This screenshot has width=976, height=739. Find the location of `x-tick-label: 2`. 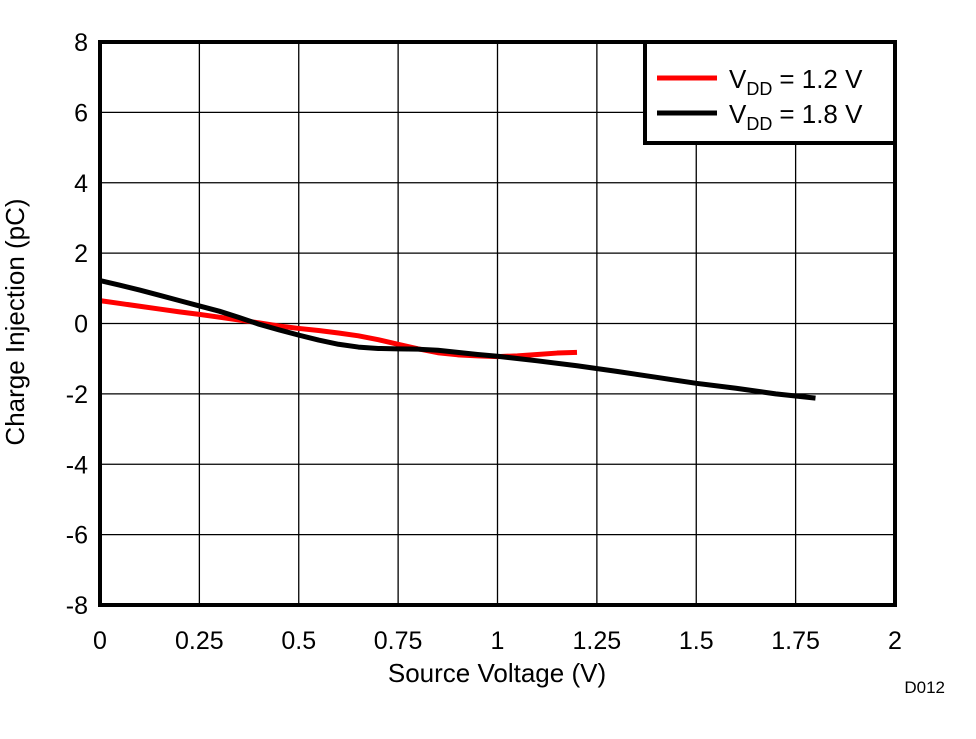

x-tick-label: 2 is located at coordinates (895, 641).